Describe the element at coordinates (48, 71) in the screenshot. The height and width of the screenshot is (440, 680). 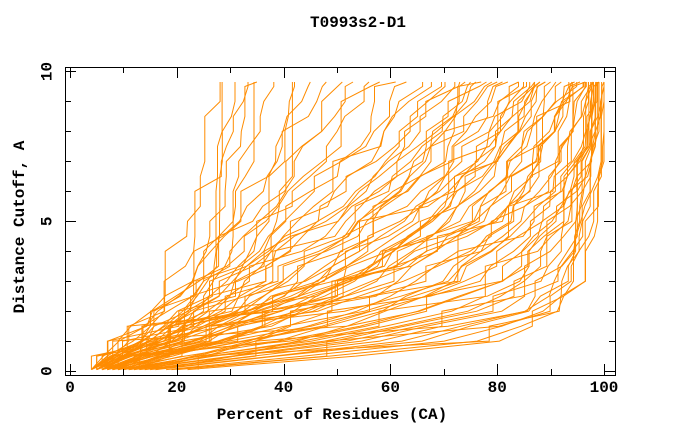
I see `y-tick-label: 10` at that location.